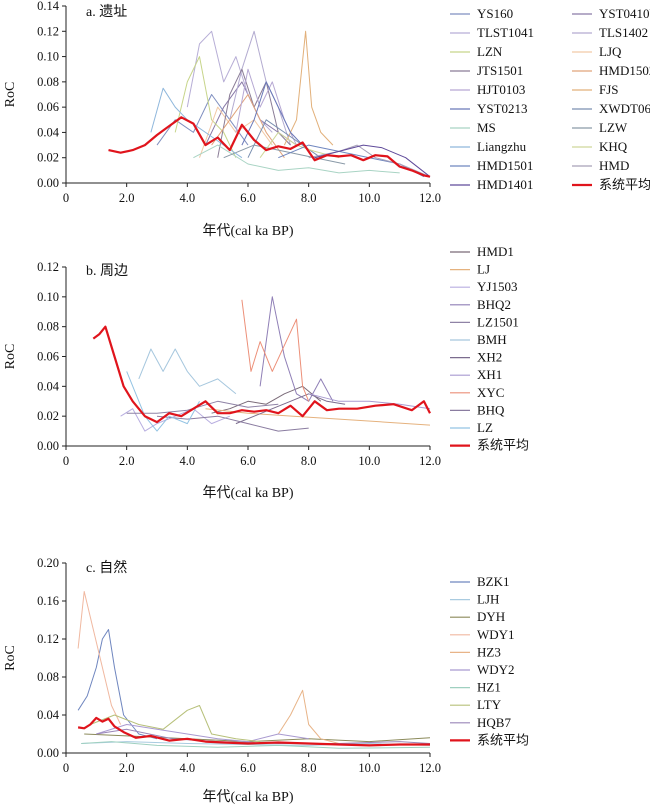 The image size is (650, 808). I want to click on legend-label: TLST1041, so click(505, 32).